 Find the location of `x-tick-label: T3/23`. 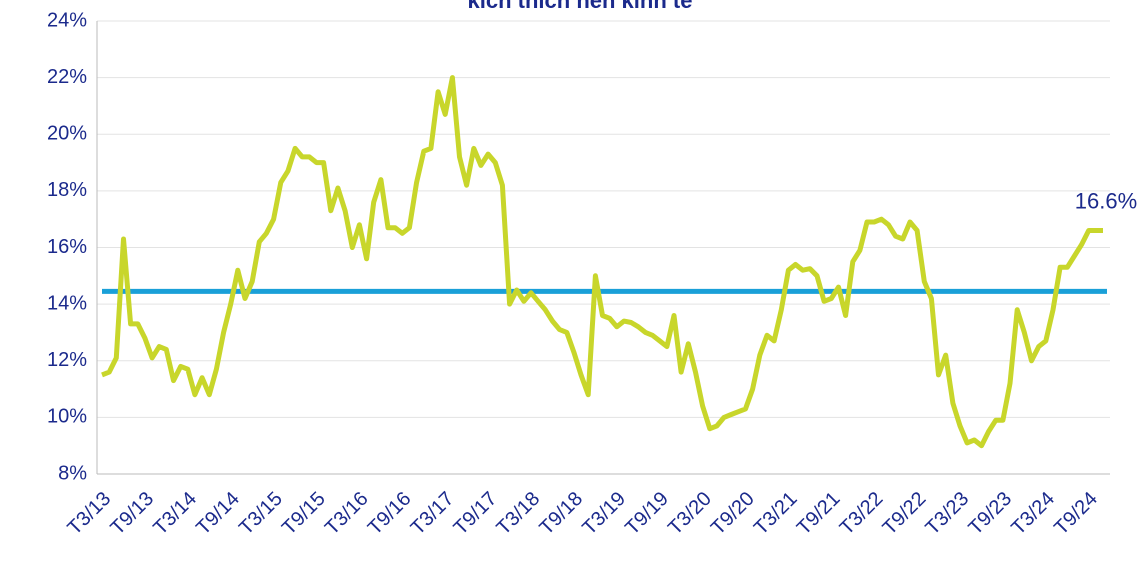

x-tick-label: T3/23 is located at coordinates (948, 514).